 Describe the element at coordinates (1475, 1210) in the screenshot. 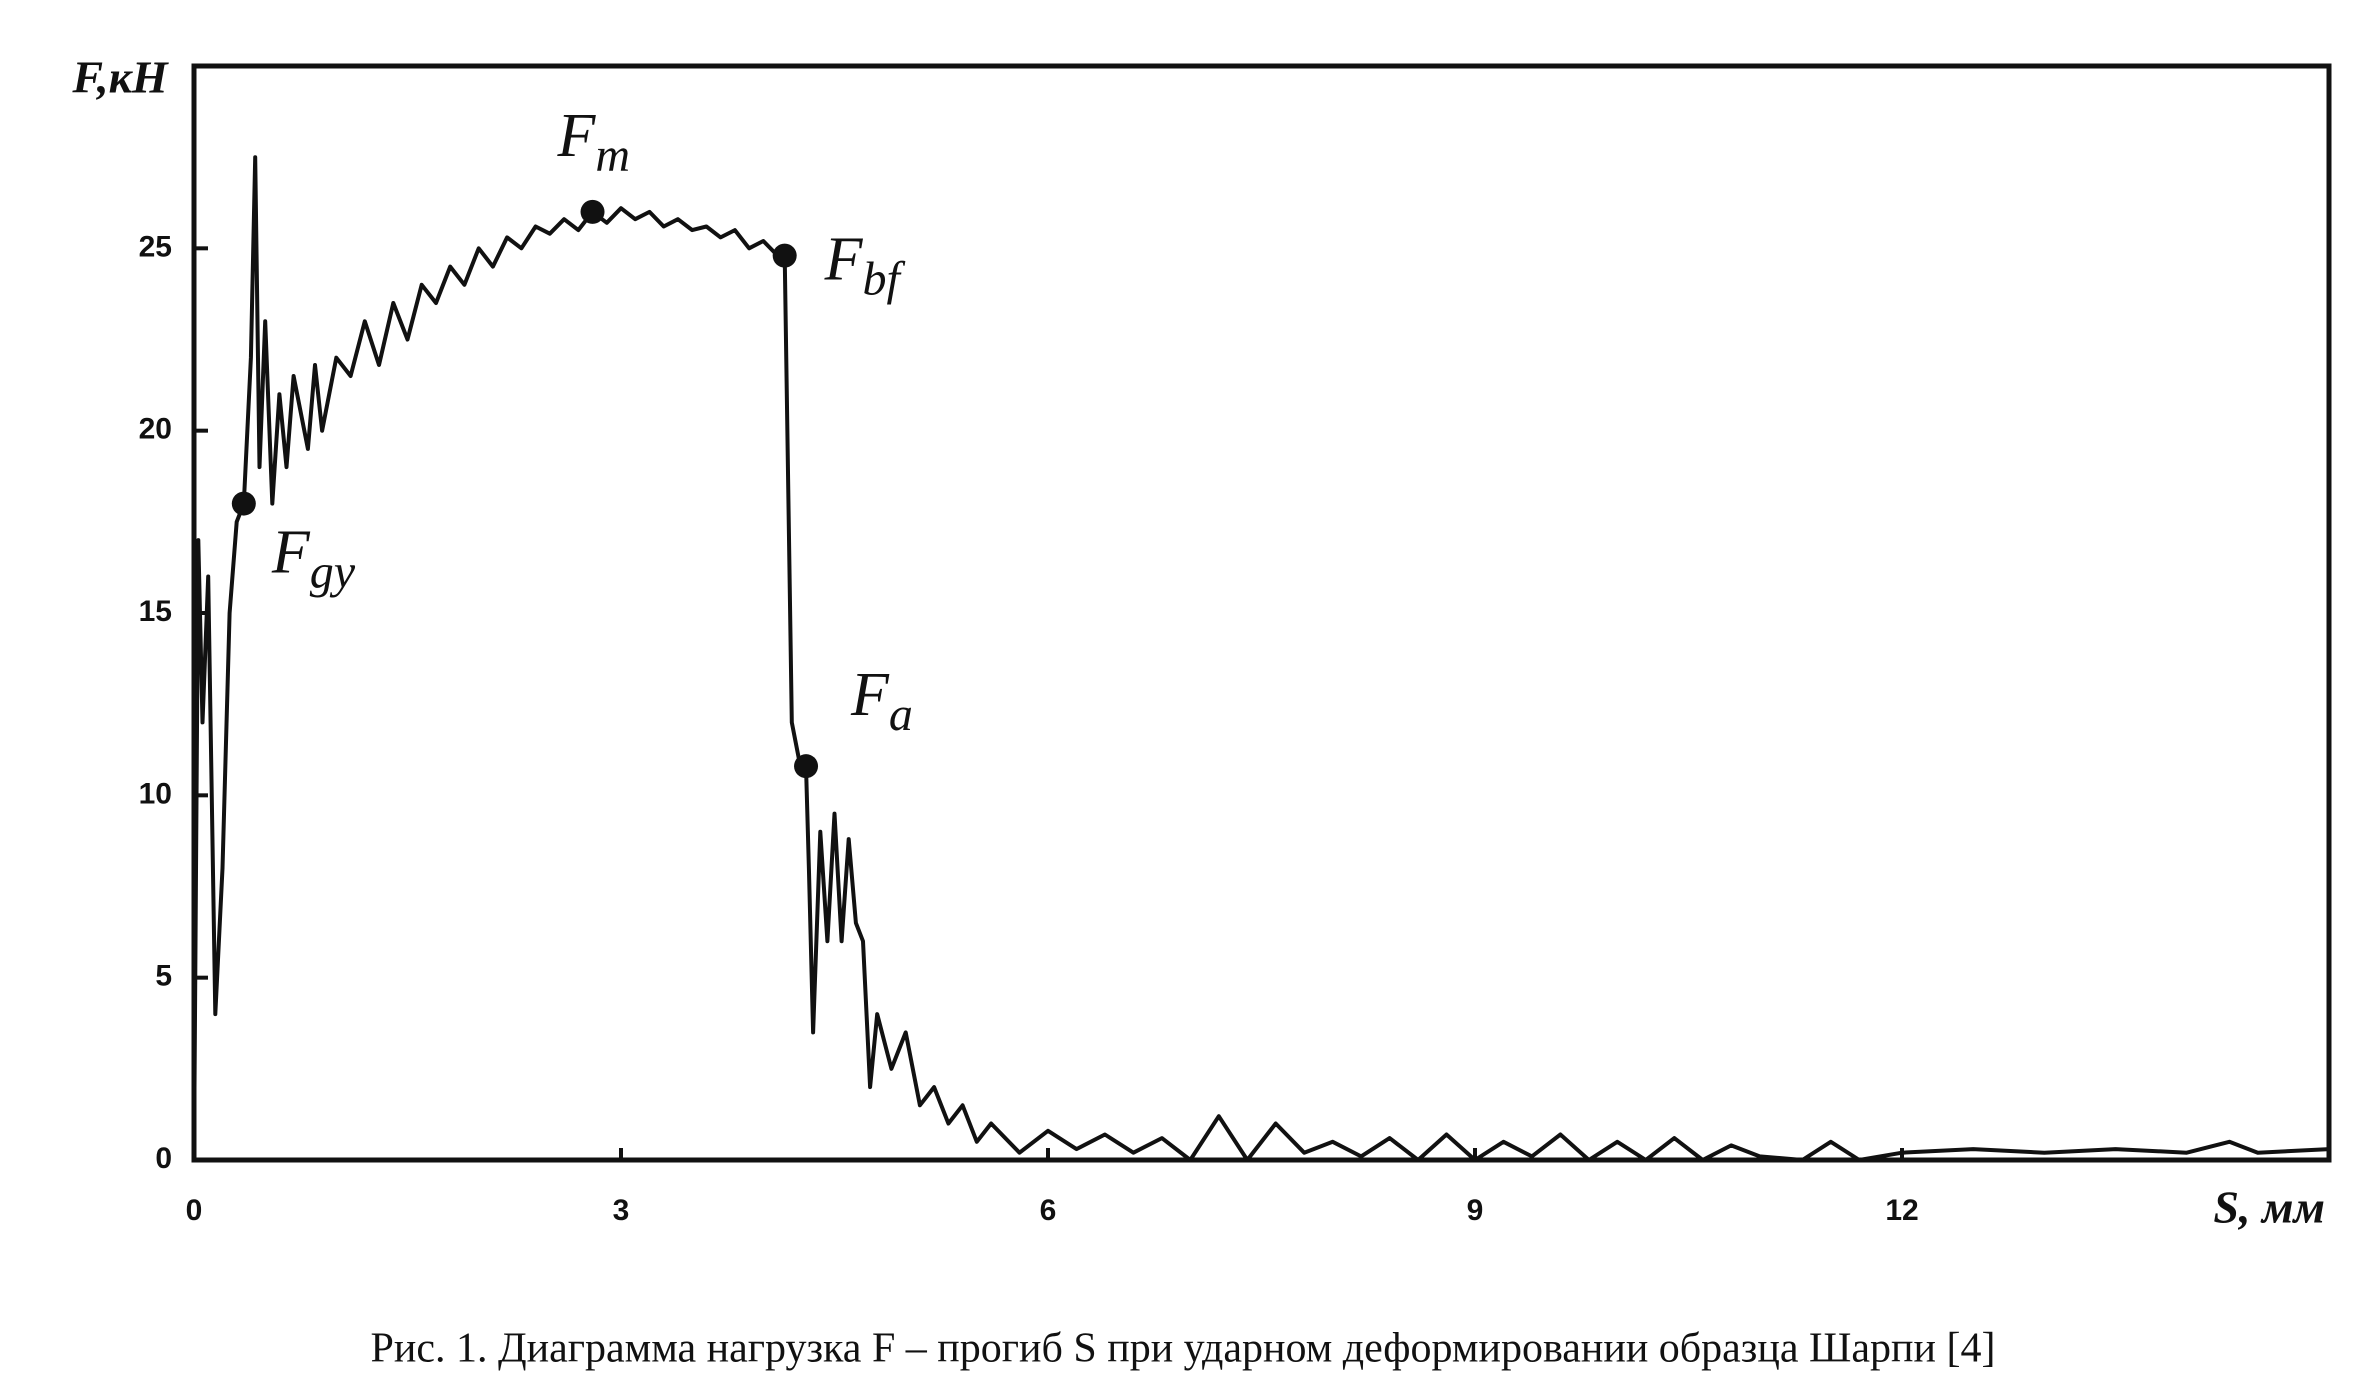

I see `x-tick-label: 9` at that location.